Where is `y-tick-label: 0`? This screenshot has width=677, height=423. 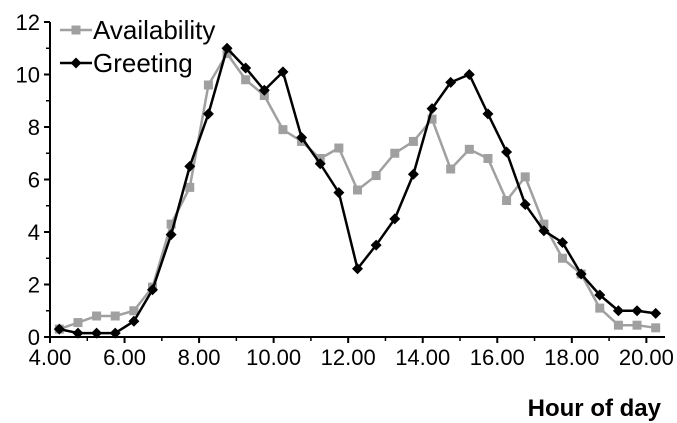 y-tick-label: 0 is located at coordinates (34, 337).